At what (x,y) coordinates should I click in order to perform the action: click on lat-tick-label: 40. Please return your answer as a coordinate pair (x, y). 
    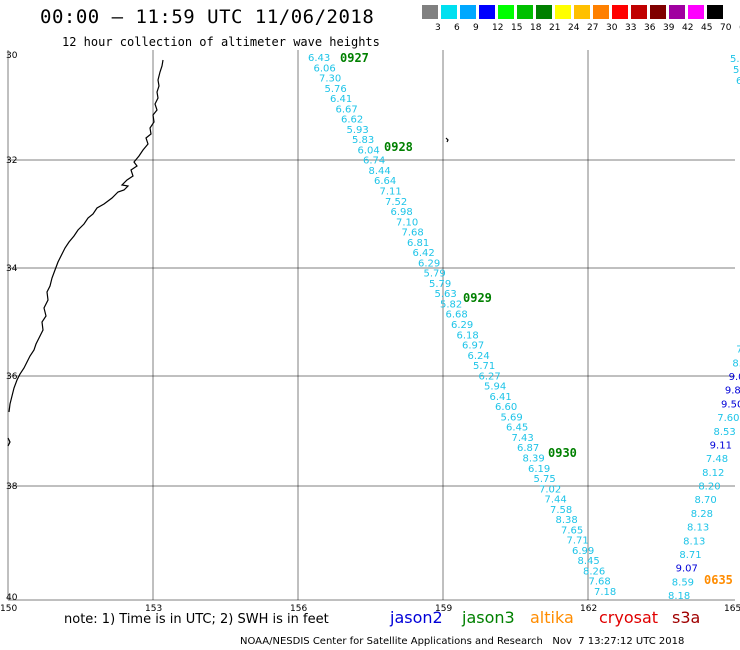
    Looking at the image, I should click on (12, 598).